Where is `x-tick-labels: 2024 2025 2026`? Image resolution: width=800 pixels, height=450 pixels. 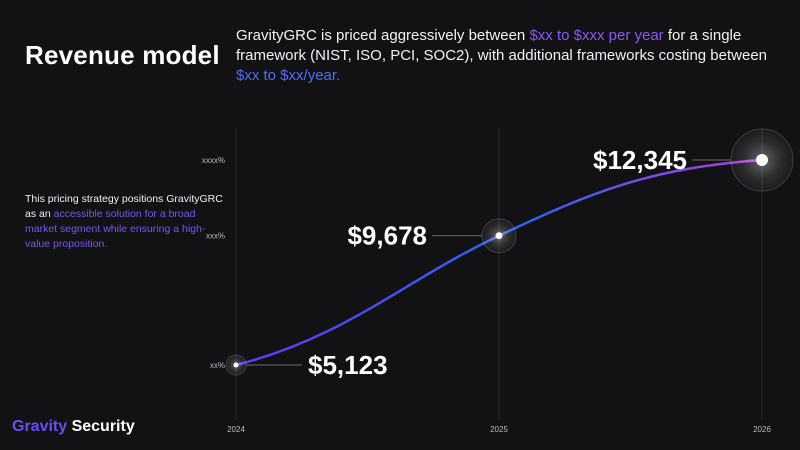 x-tick-labels: 2024 2025 2026 is located at coordinates (499, 429).